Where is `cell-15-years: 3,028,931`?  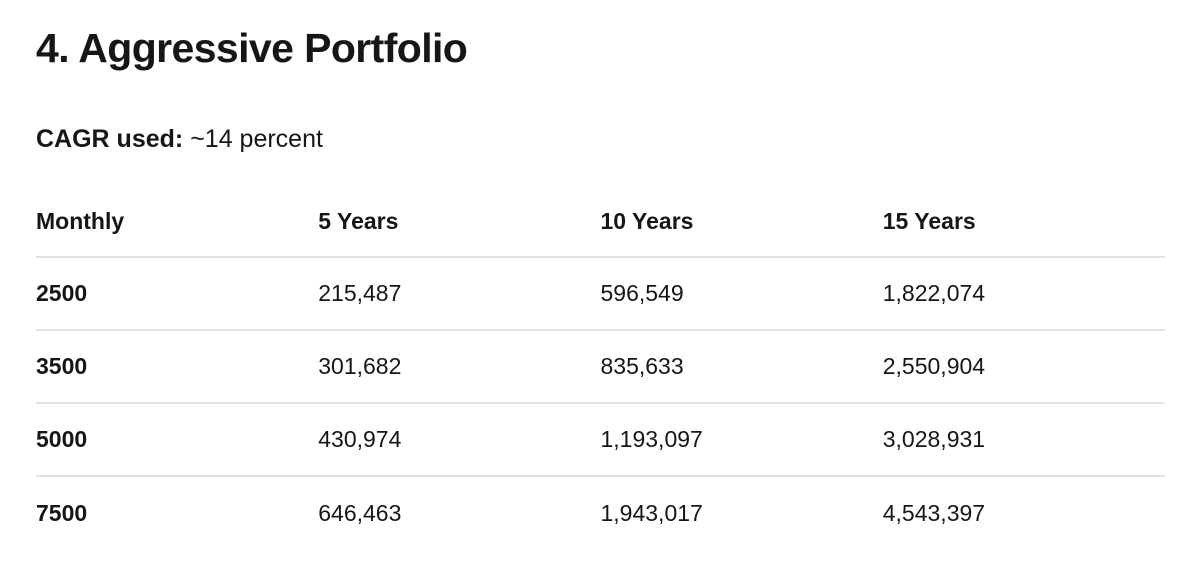
cell-15-years: 3,028,931 is located at coordinates (934, 439).